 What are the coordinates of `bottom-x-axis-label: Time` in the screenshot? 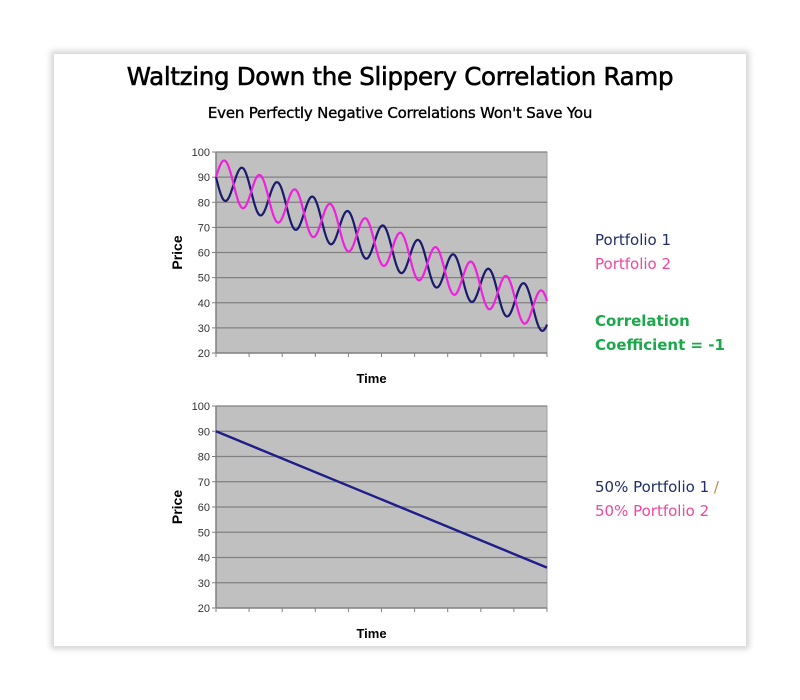 It's located at (371, 633).